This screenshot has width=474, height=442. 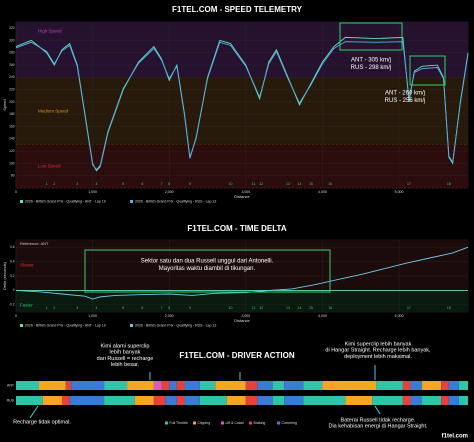 What do you see at coordinates (405, 94) in the screenshot?
I see `annotation: ANT - 260 km/j` at bounding box center [405, 94].